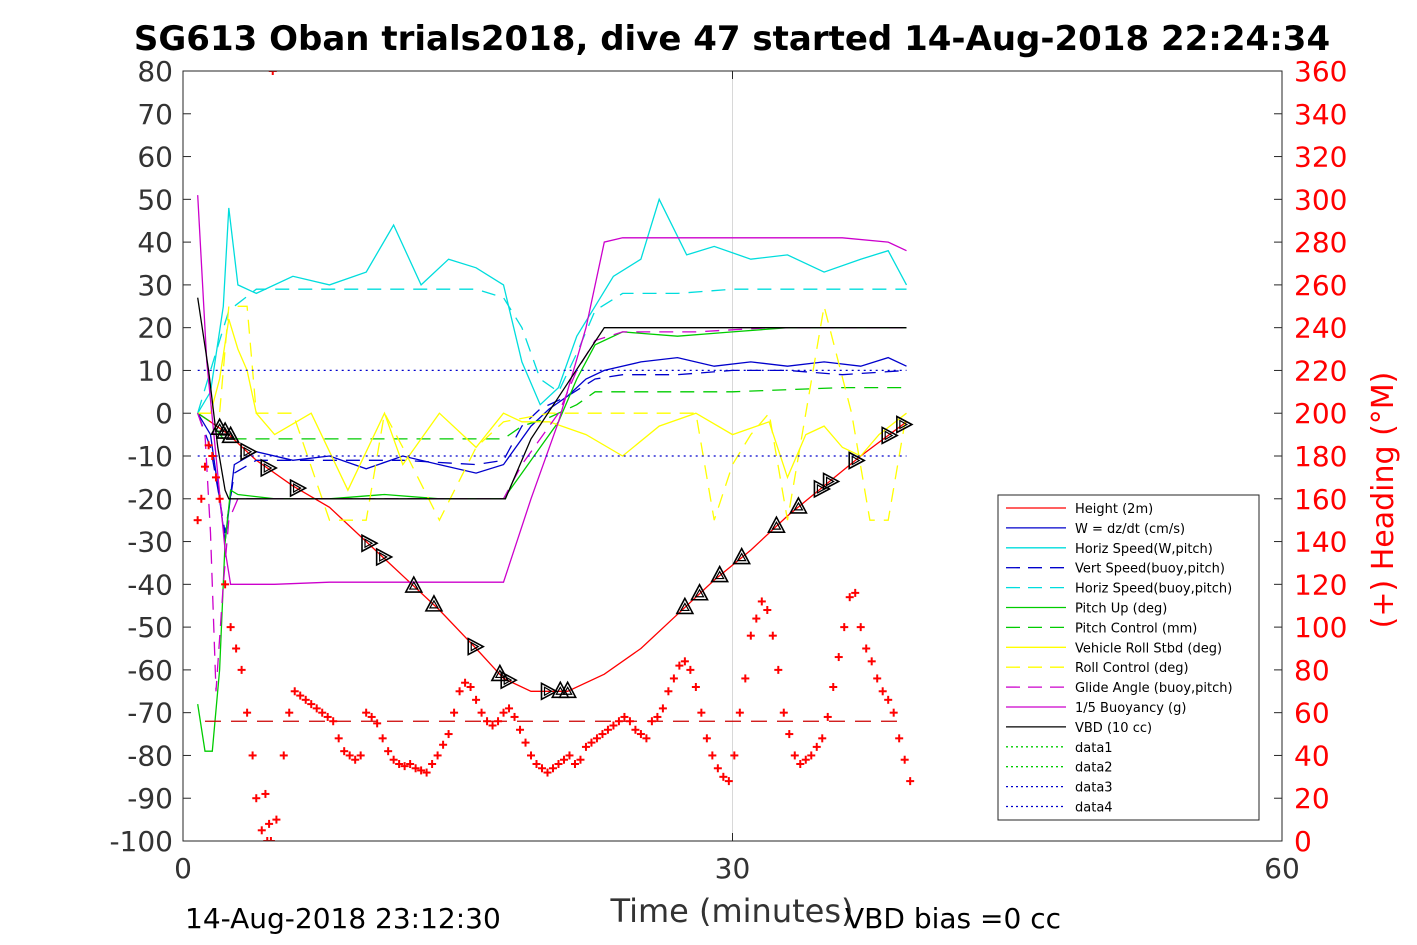 This screenshot has height=945, width=1417. What do you see at coordinates (1282, 868) in the screenshot?
I see `x-tick-label: 60` at bounding box center [1282, 868].